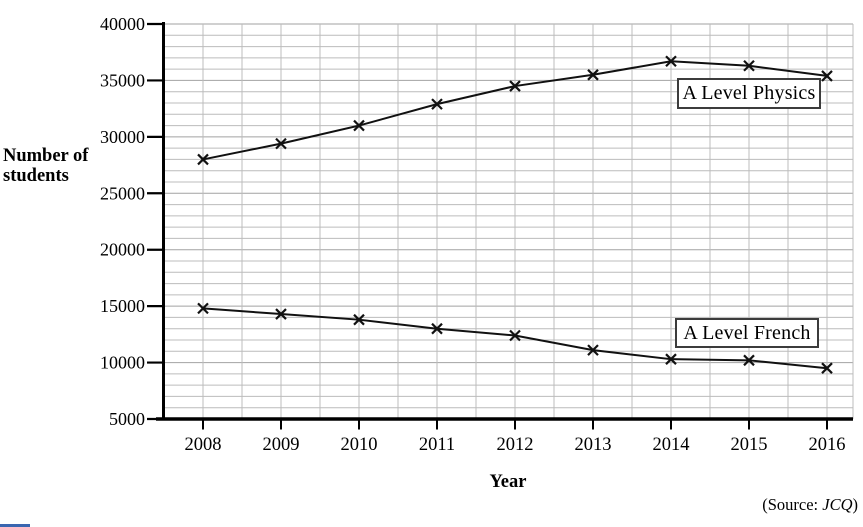 The height and width of the screenshot is (527, 863). I want to click on y-tick-label: 10 000, so click(122, 363).